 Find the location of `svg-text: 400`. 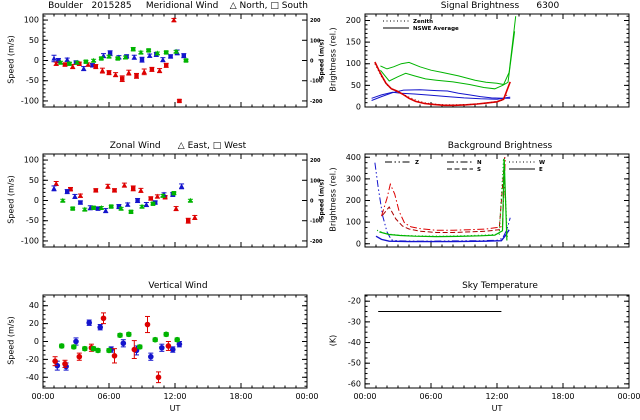

svg-text: 400 is located at coordinates (353, 157).